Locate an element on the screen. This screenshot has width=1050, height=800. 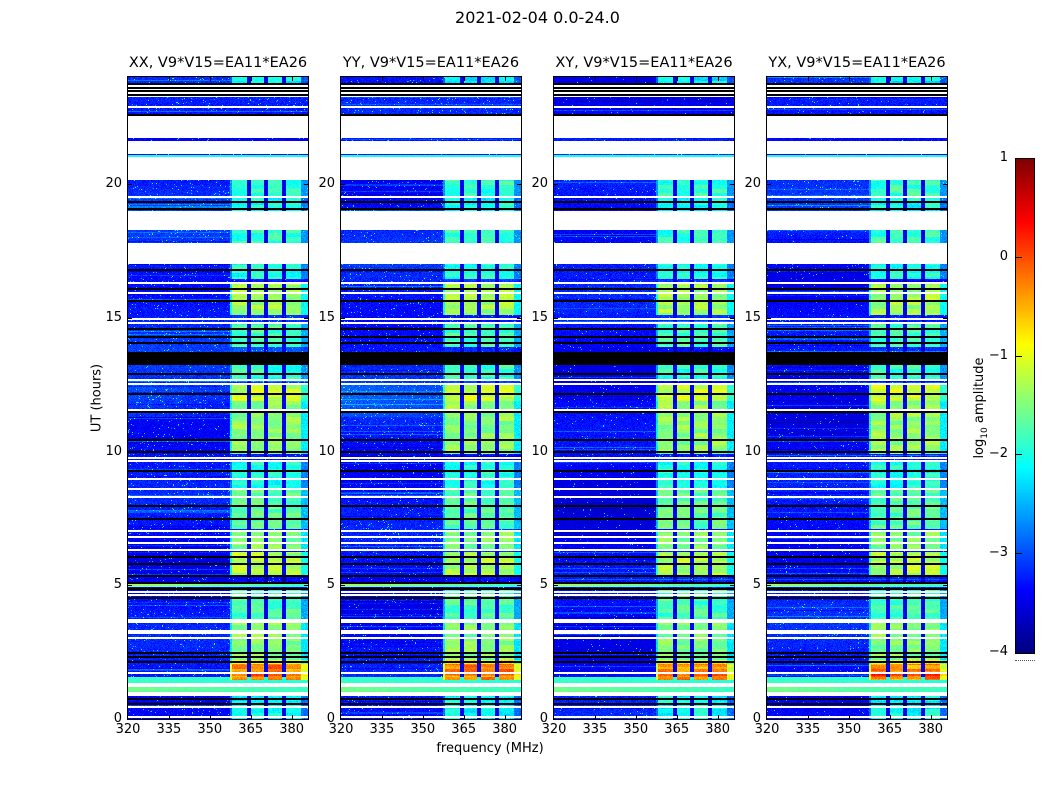
y-tick-label-XY-15: 15 is located at coordinates (539, 317).